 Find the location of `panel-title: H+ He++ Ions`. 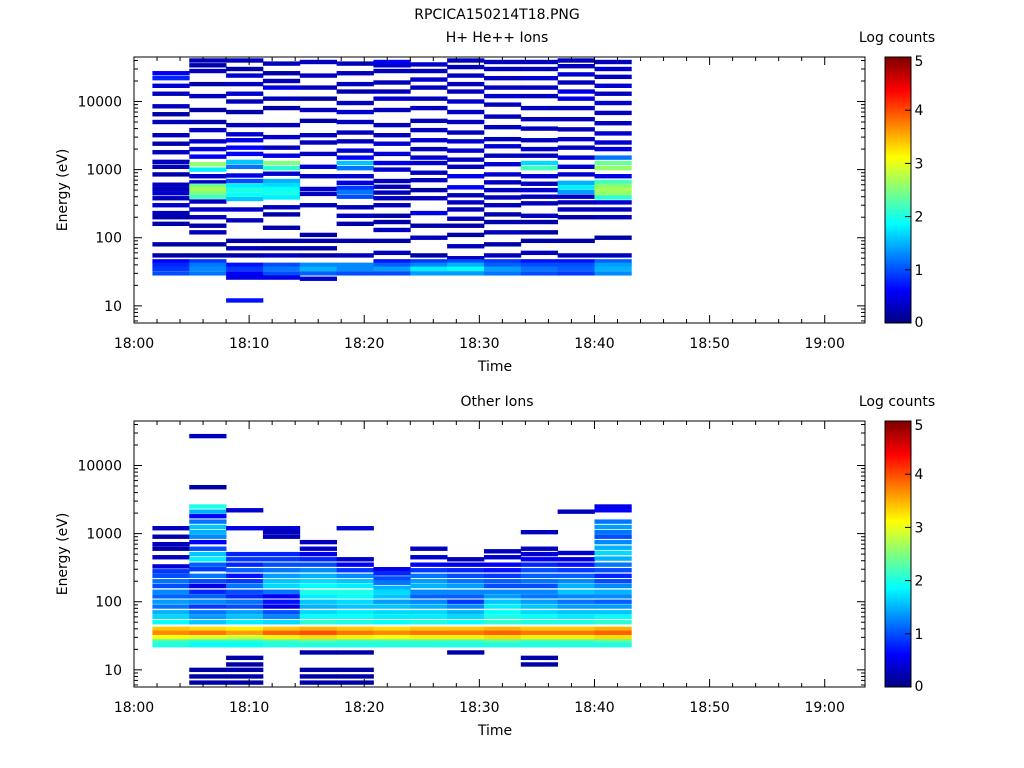

panel-title: H+ He++ Ions is located at coordinates (497, 38).